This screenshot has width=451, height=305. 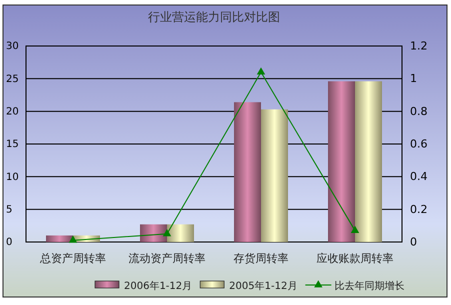 I want to click on x-tick-label: 应收账款周转率, so click(x=355, y=258).